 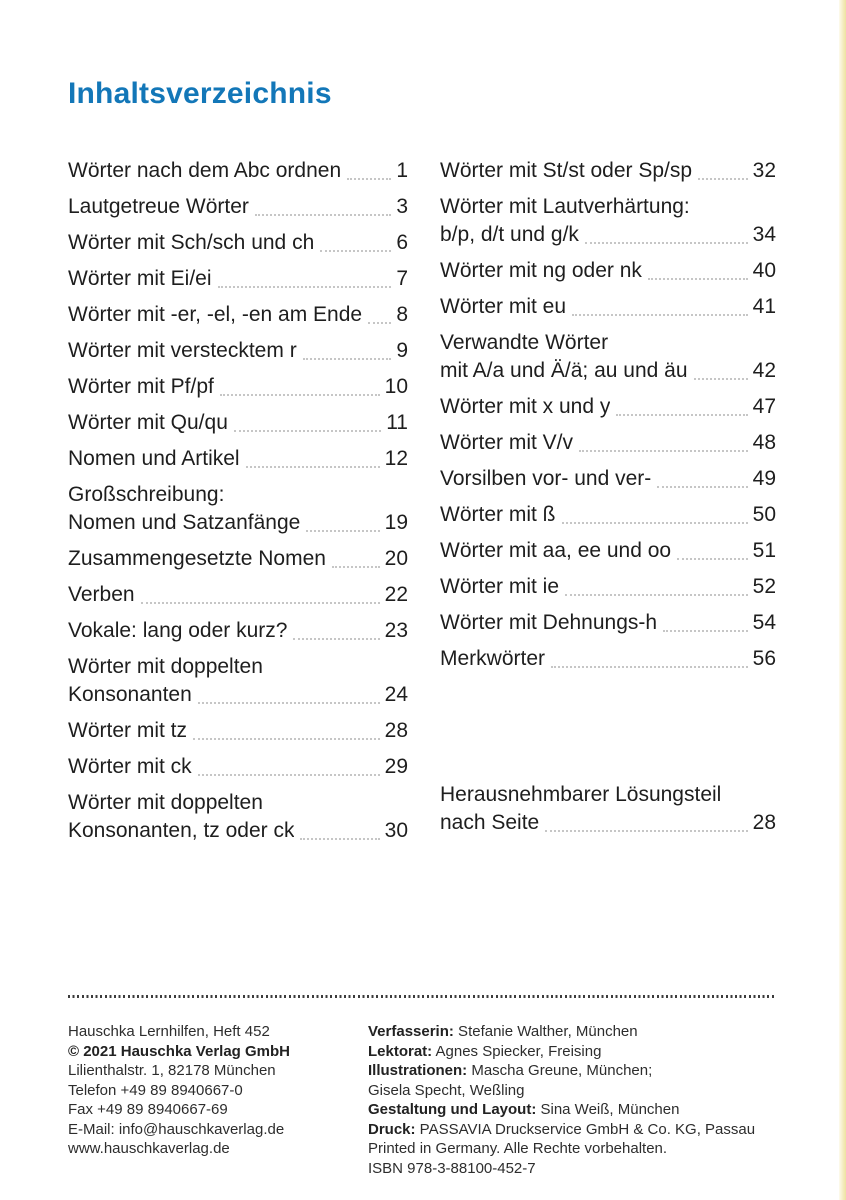 What do you see at coordinates (396, 830) in the screenshot?
I see `toc-page-number: 30` at bounding box center [396, 830].